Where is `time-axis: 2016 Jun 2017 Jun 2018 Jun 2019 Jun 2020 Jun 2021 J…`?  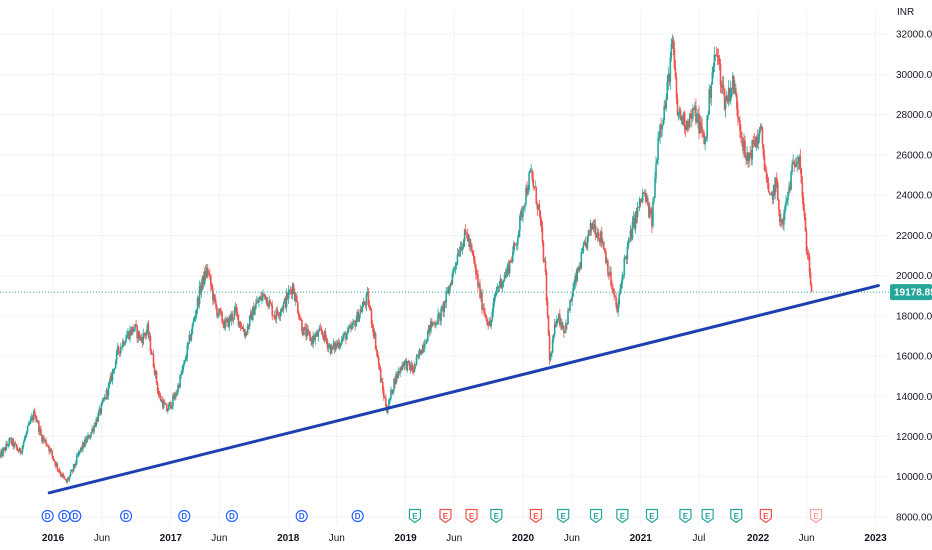 time-axis: 2016 Jun 2017 Jun 2018 Jun 2019 Jun 2020 Jun 2021 J… is located at coordinates (464, 538).